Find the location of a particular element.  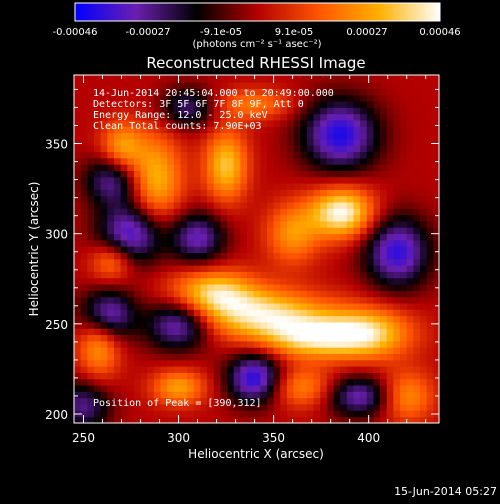

colorbar-gradient is located at coordinates (257, 12).